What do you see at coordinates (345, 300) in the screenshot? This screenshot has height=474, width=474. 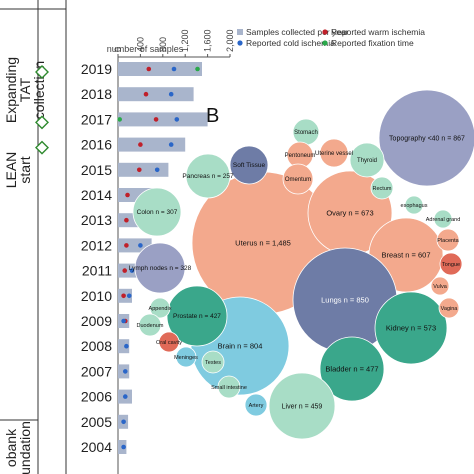 I see `bubble-label: Lungs n = 850` at bounding box center [345, 300].